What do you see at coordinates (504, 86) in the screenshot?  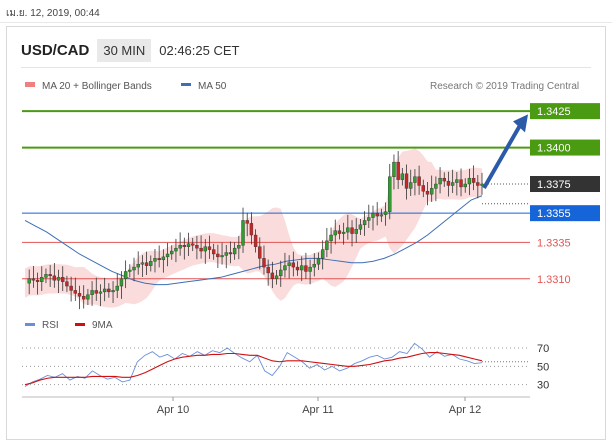 I see `copyright-text: Research © 2019 Trading Central` at bounding box center [504, 86].